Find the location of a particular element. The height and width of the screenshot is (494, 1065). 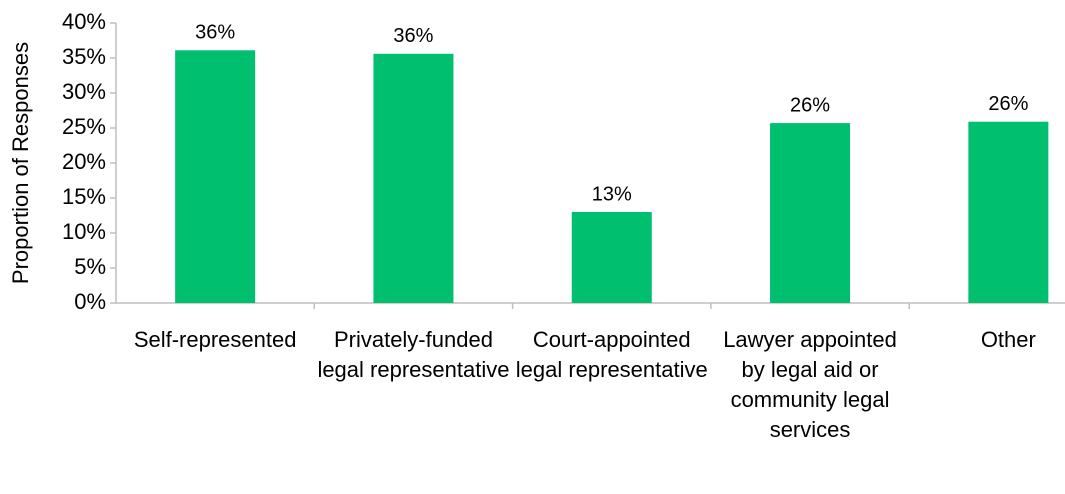

y-tick-label: 10% is located at coordinates (84, 231).